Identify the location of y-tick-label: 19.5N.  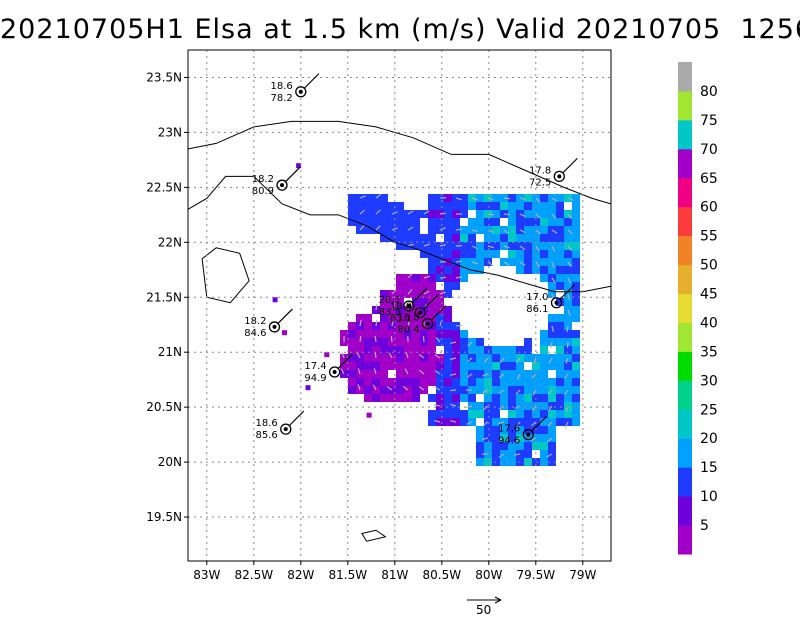
(164, 517).